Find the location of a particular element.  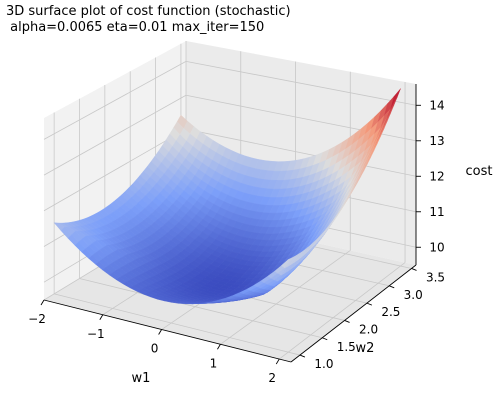

x-tick-label: 0 is located at coordinates (155, 349).